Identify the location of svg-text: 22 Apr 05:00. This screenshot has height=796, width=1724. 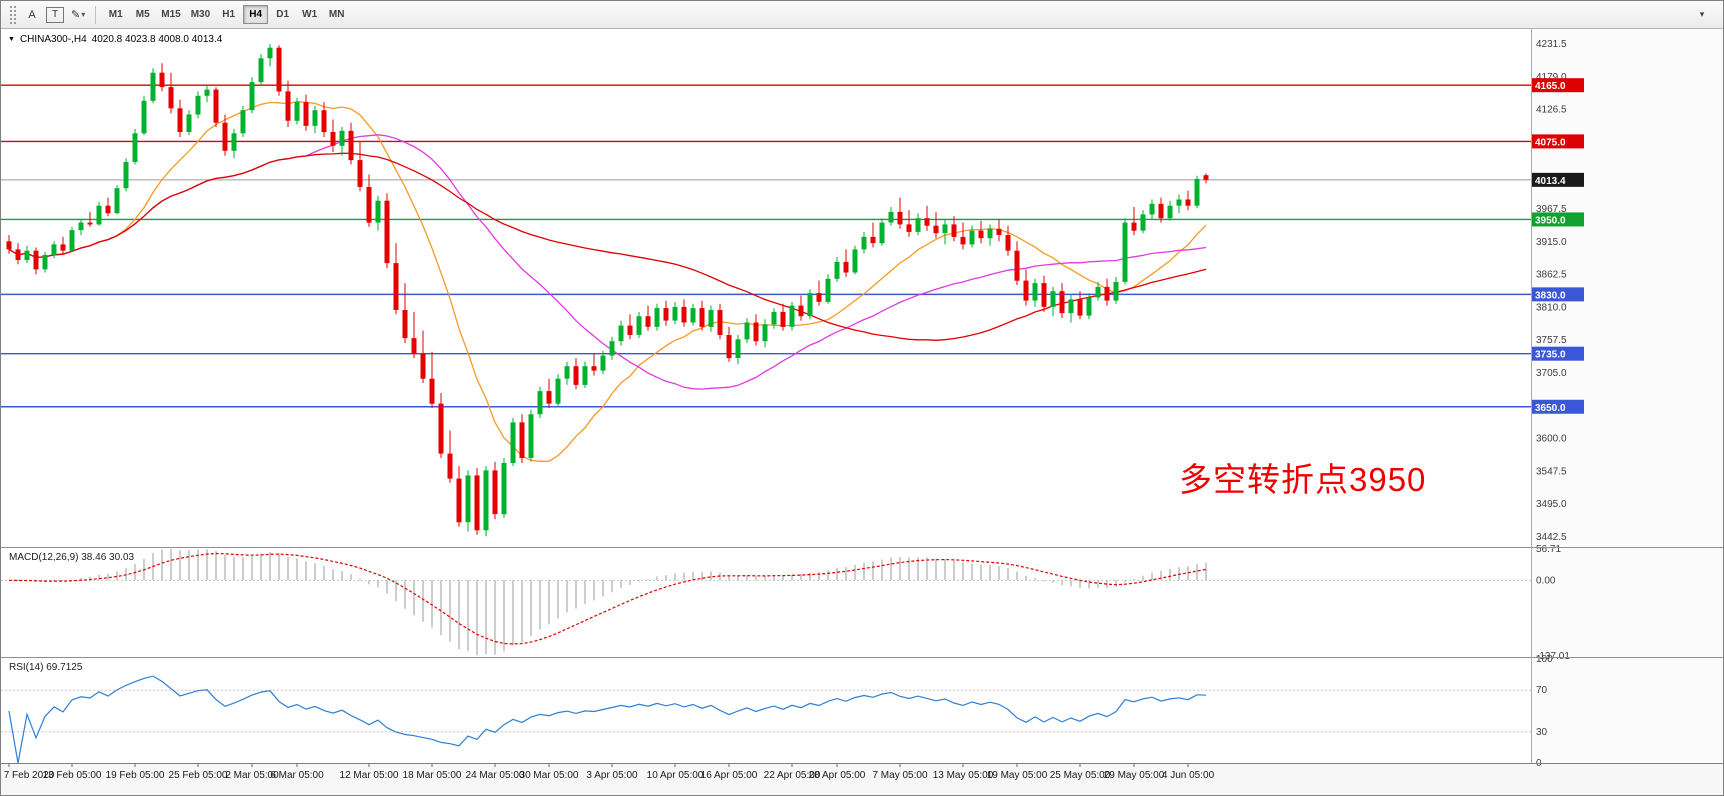
(792, 775).